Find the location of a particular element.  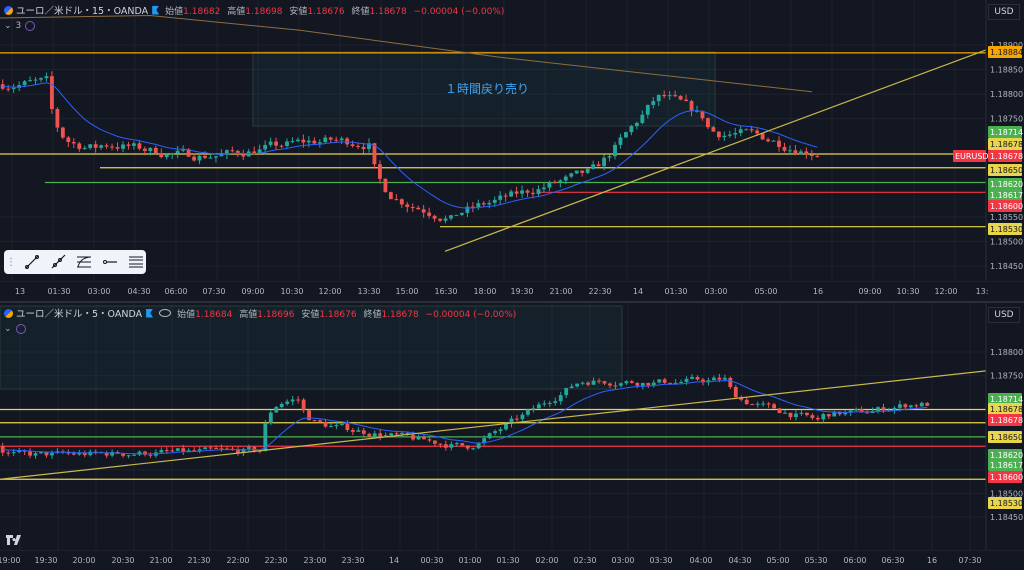

time-tick-label: 19:00 is located at coordinates (10, 560).